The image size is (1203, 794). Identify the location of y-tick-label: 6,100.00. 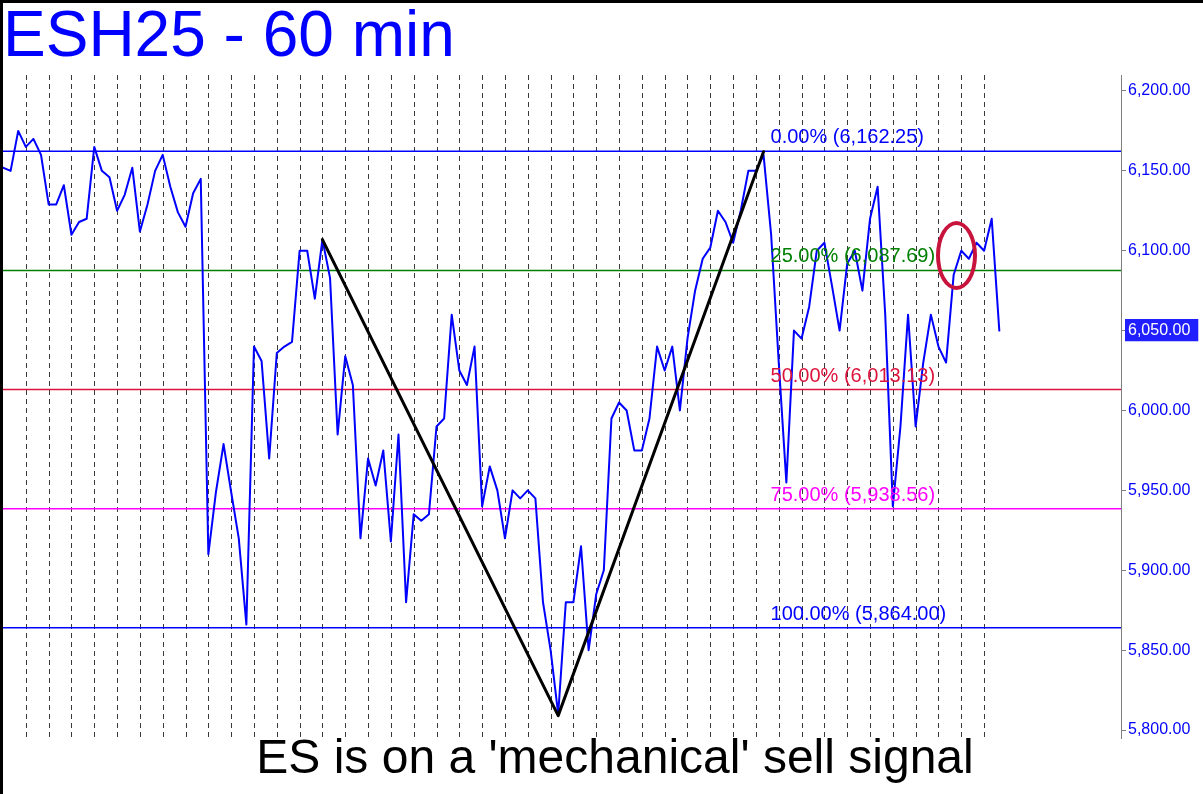
(1159, 250).